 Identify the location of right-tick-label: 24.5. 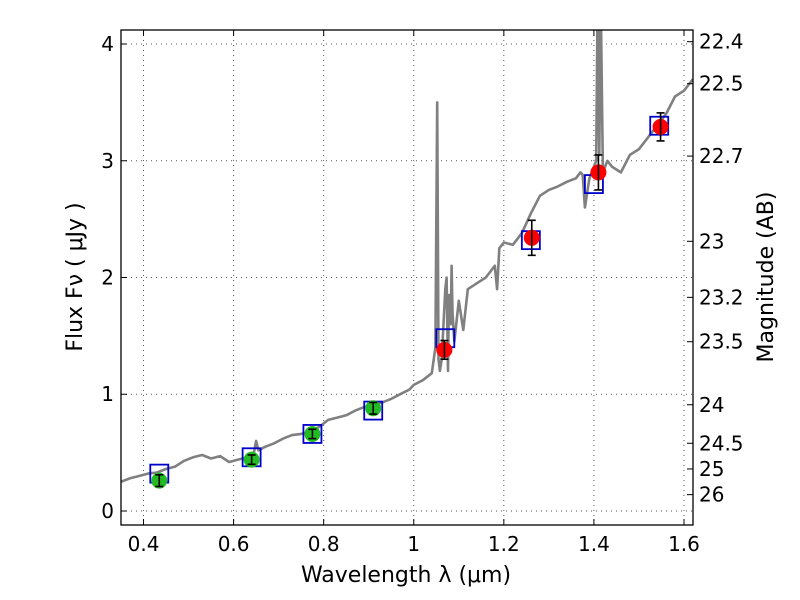
(721, 443).